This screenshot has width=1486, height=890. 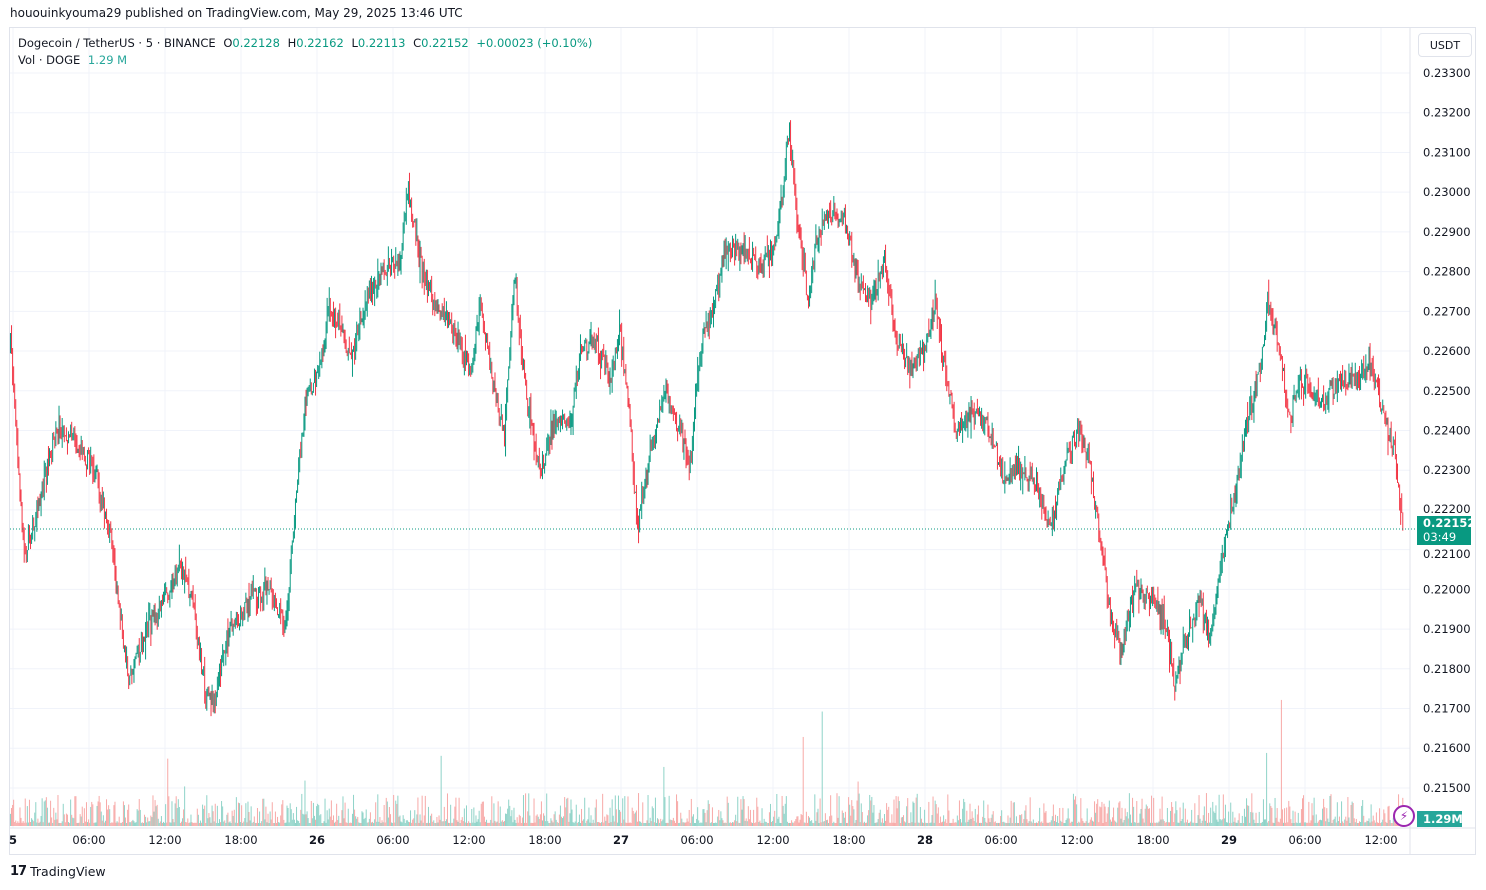 I want to click on currency-button: USDT, so click(x=1445, y=45).